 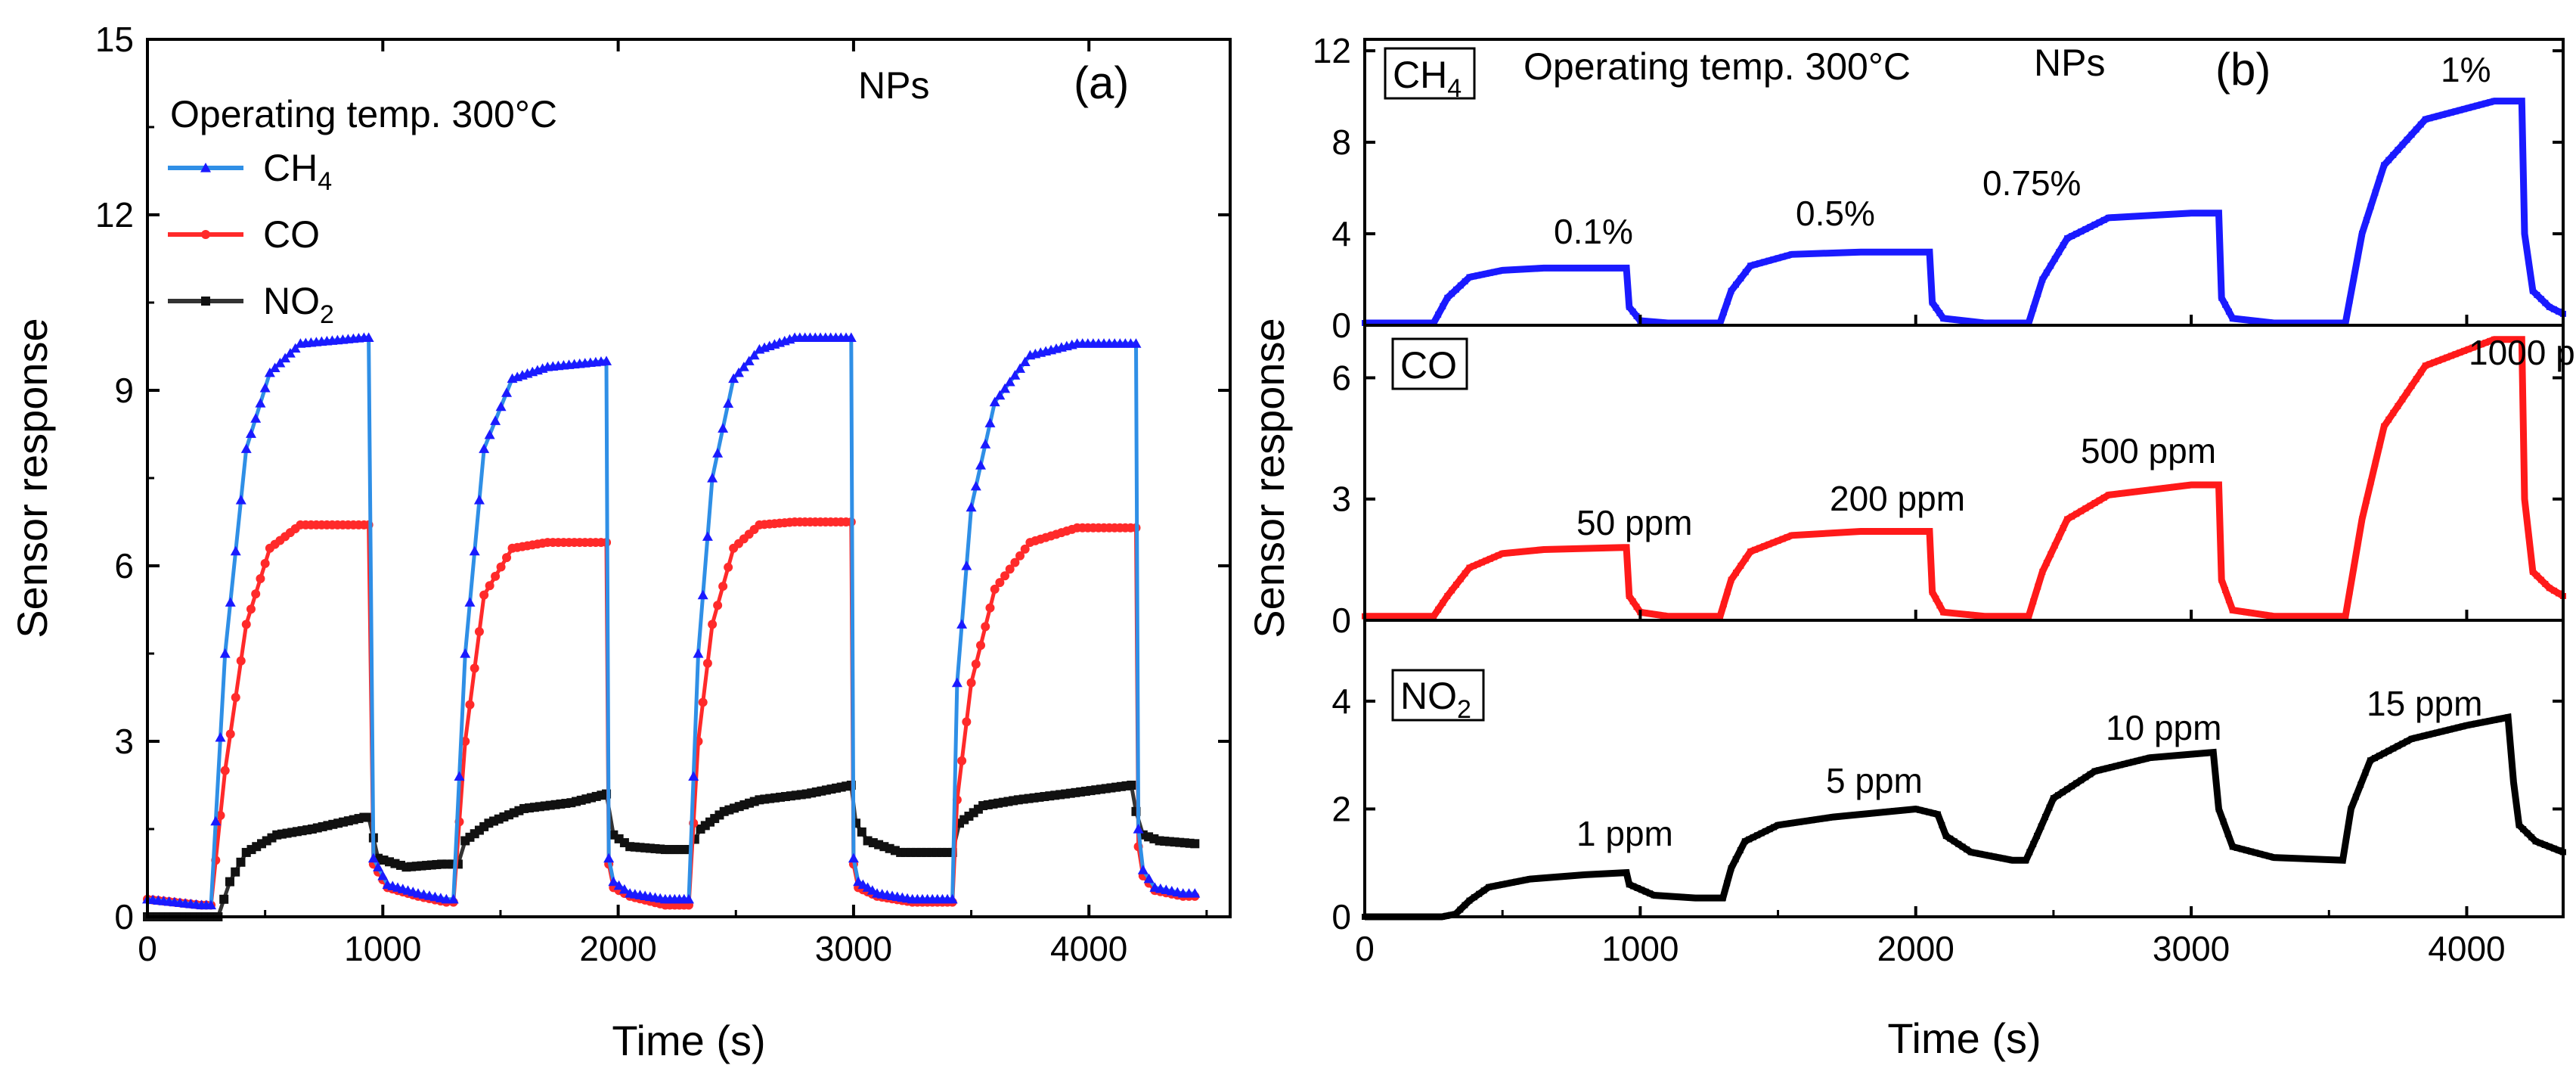 What do you see at coordinates (1835, 214) in the screenshot?
I see `panel-b-concentration-label: 0.5%` at bounding box center [1835, 214].